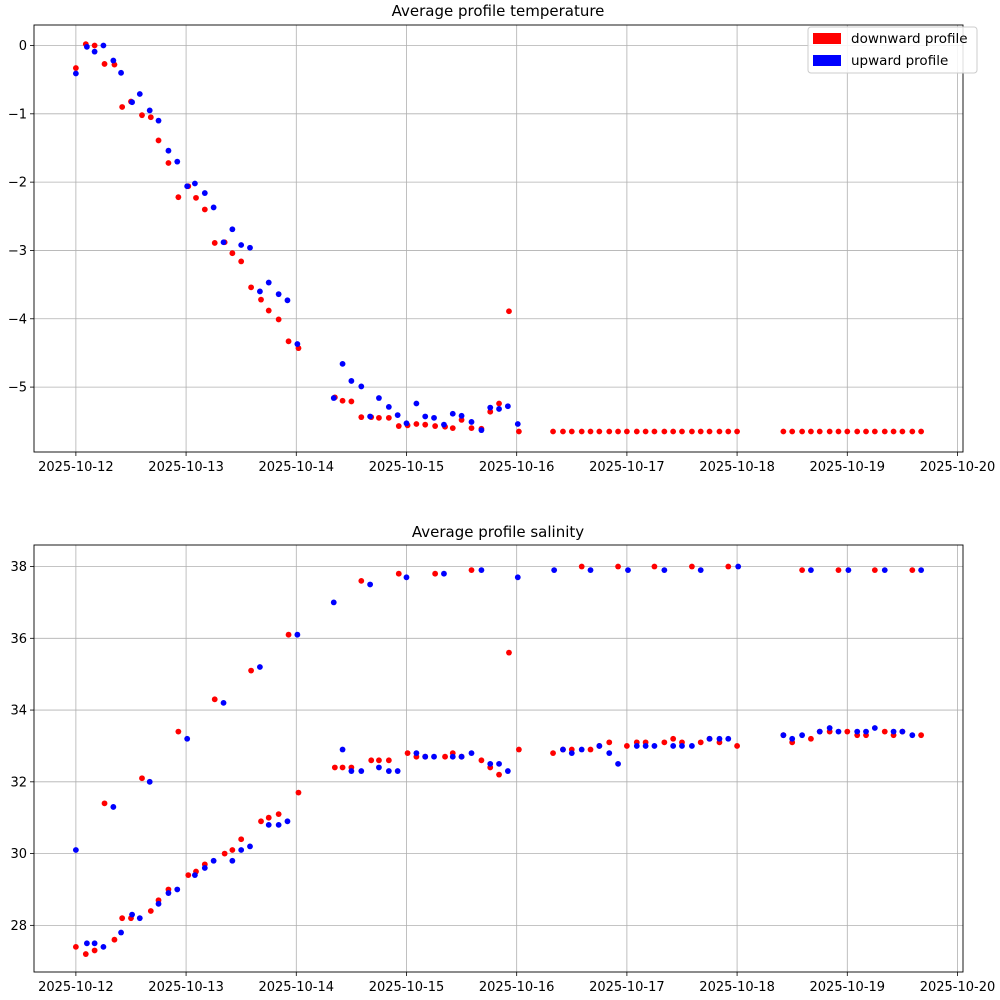 This screenshot has width=1000, height=1000. Describe the element at coordinates (498, 11) in the screenshot. I see `temperature-chart-title: Average profile temperature` at that location.